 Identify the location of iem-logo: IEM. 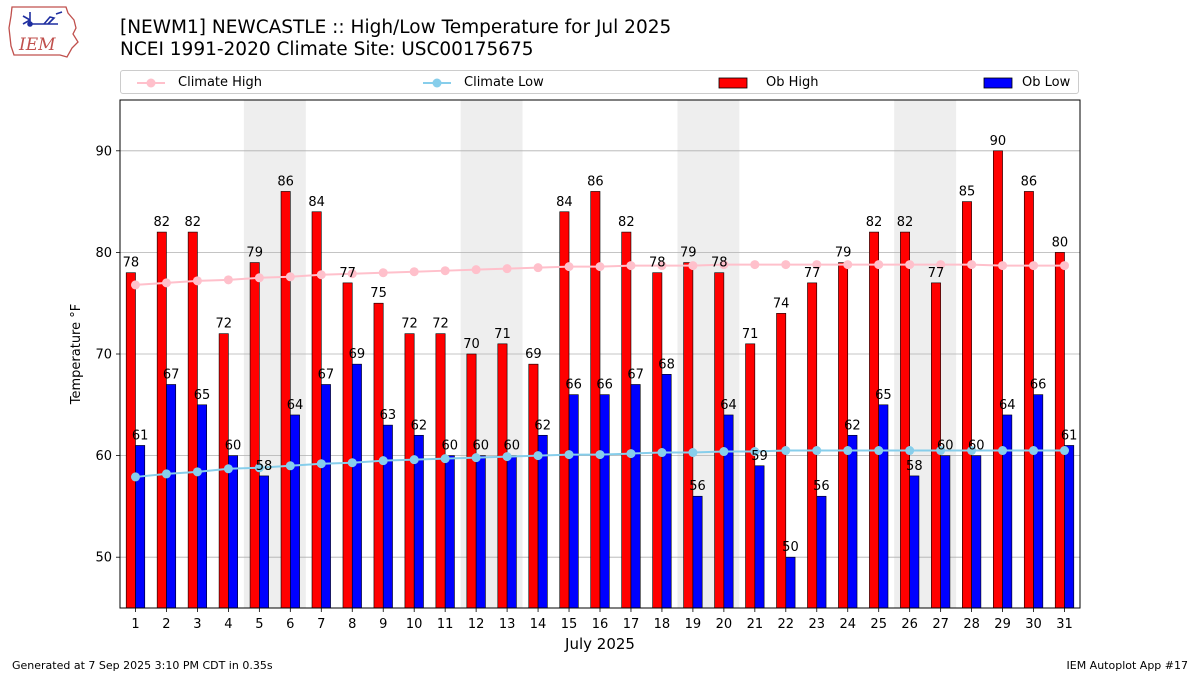
(43, 32).